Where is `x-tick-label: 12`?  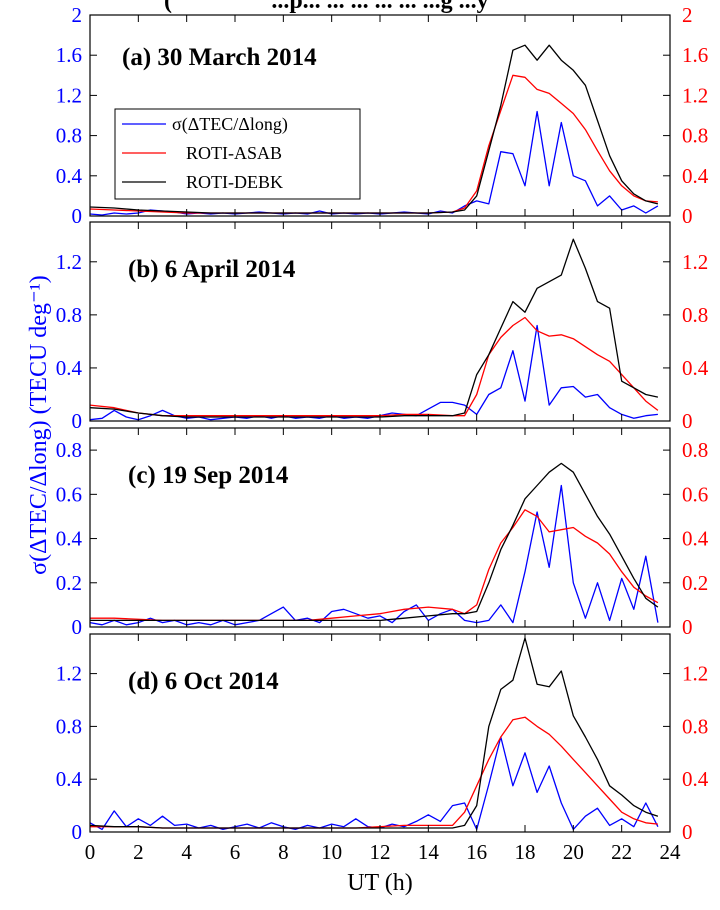
x-tick-label: 12 is located at coordinates (380, 852).